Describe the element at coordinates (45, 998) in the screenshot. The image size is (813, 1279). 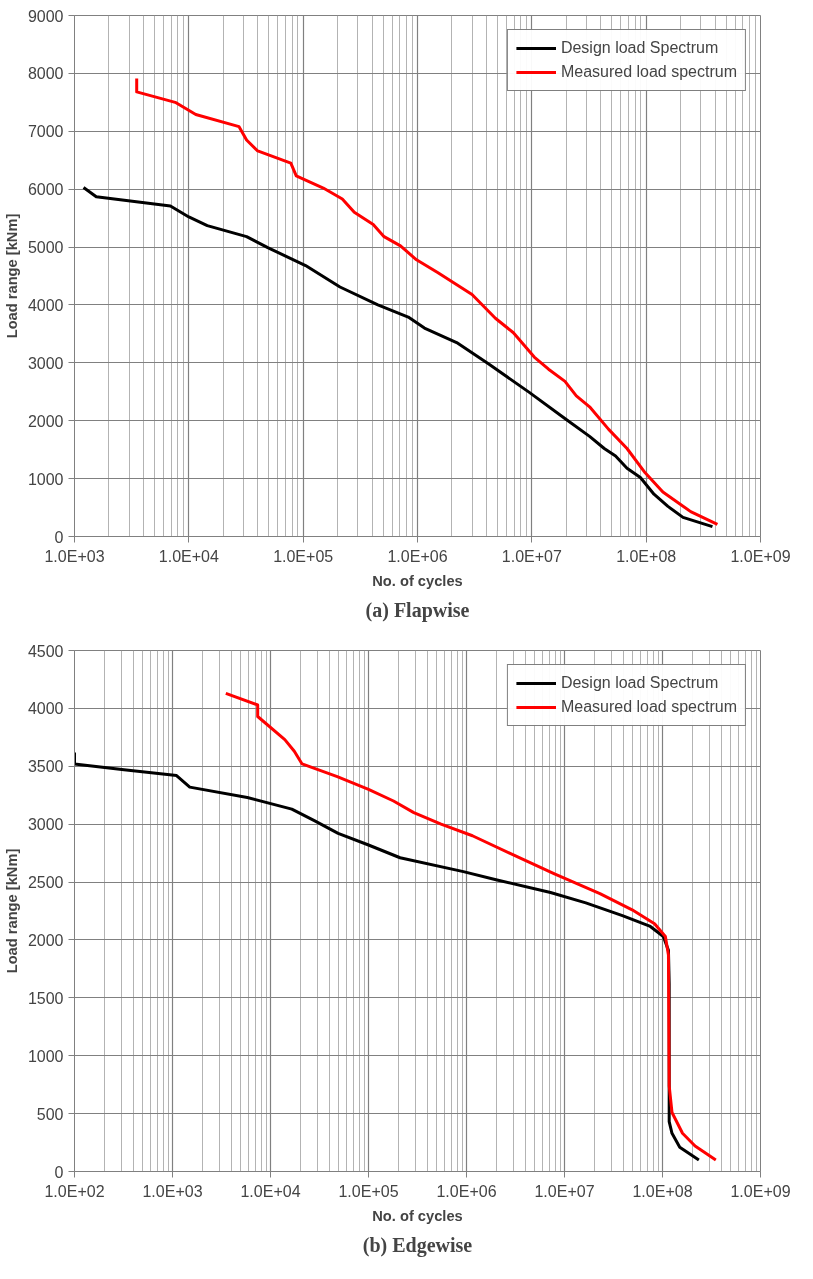
I see `y-tick-label: 1500` at that location.